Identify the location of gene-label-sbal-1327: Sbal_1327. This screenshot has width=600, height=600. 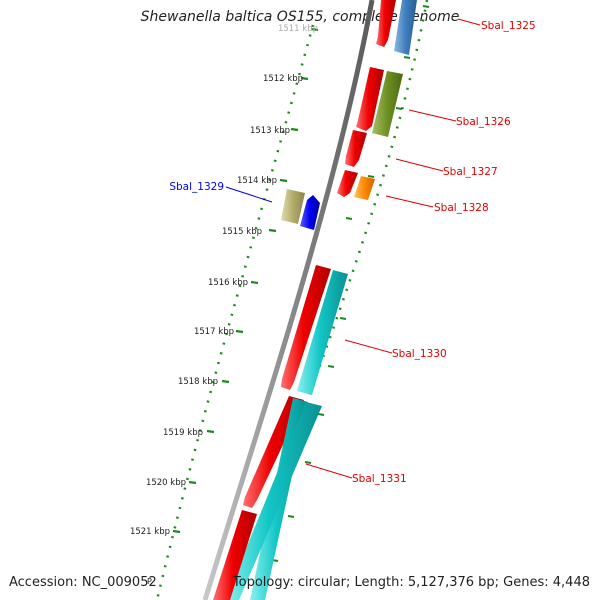
(470, 172).